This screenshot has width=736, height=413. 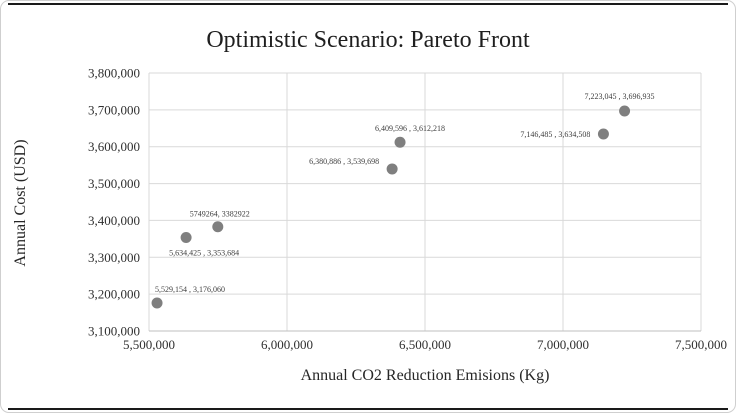 I want to click on y-tick-label: 3,200,000, so click(x=114, y=294).